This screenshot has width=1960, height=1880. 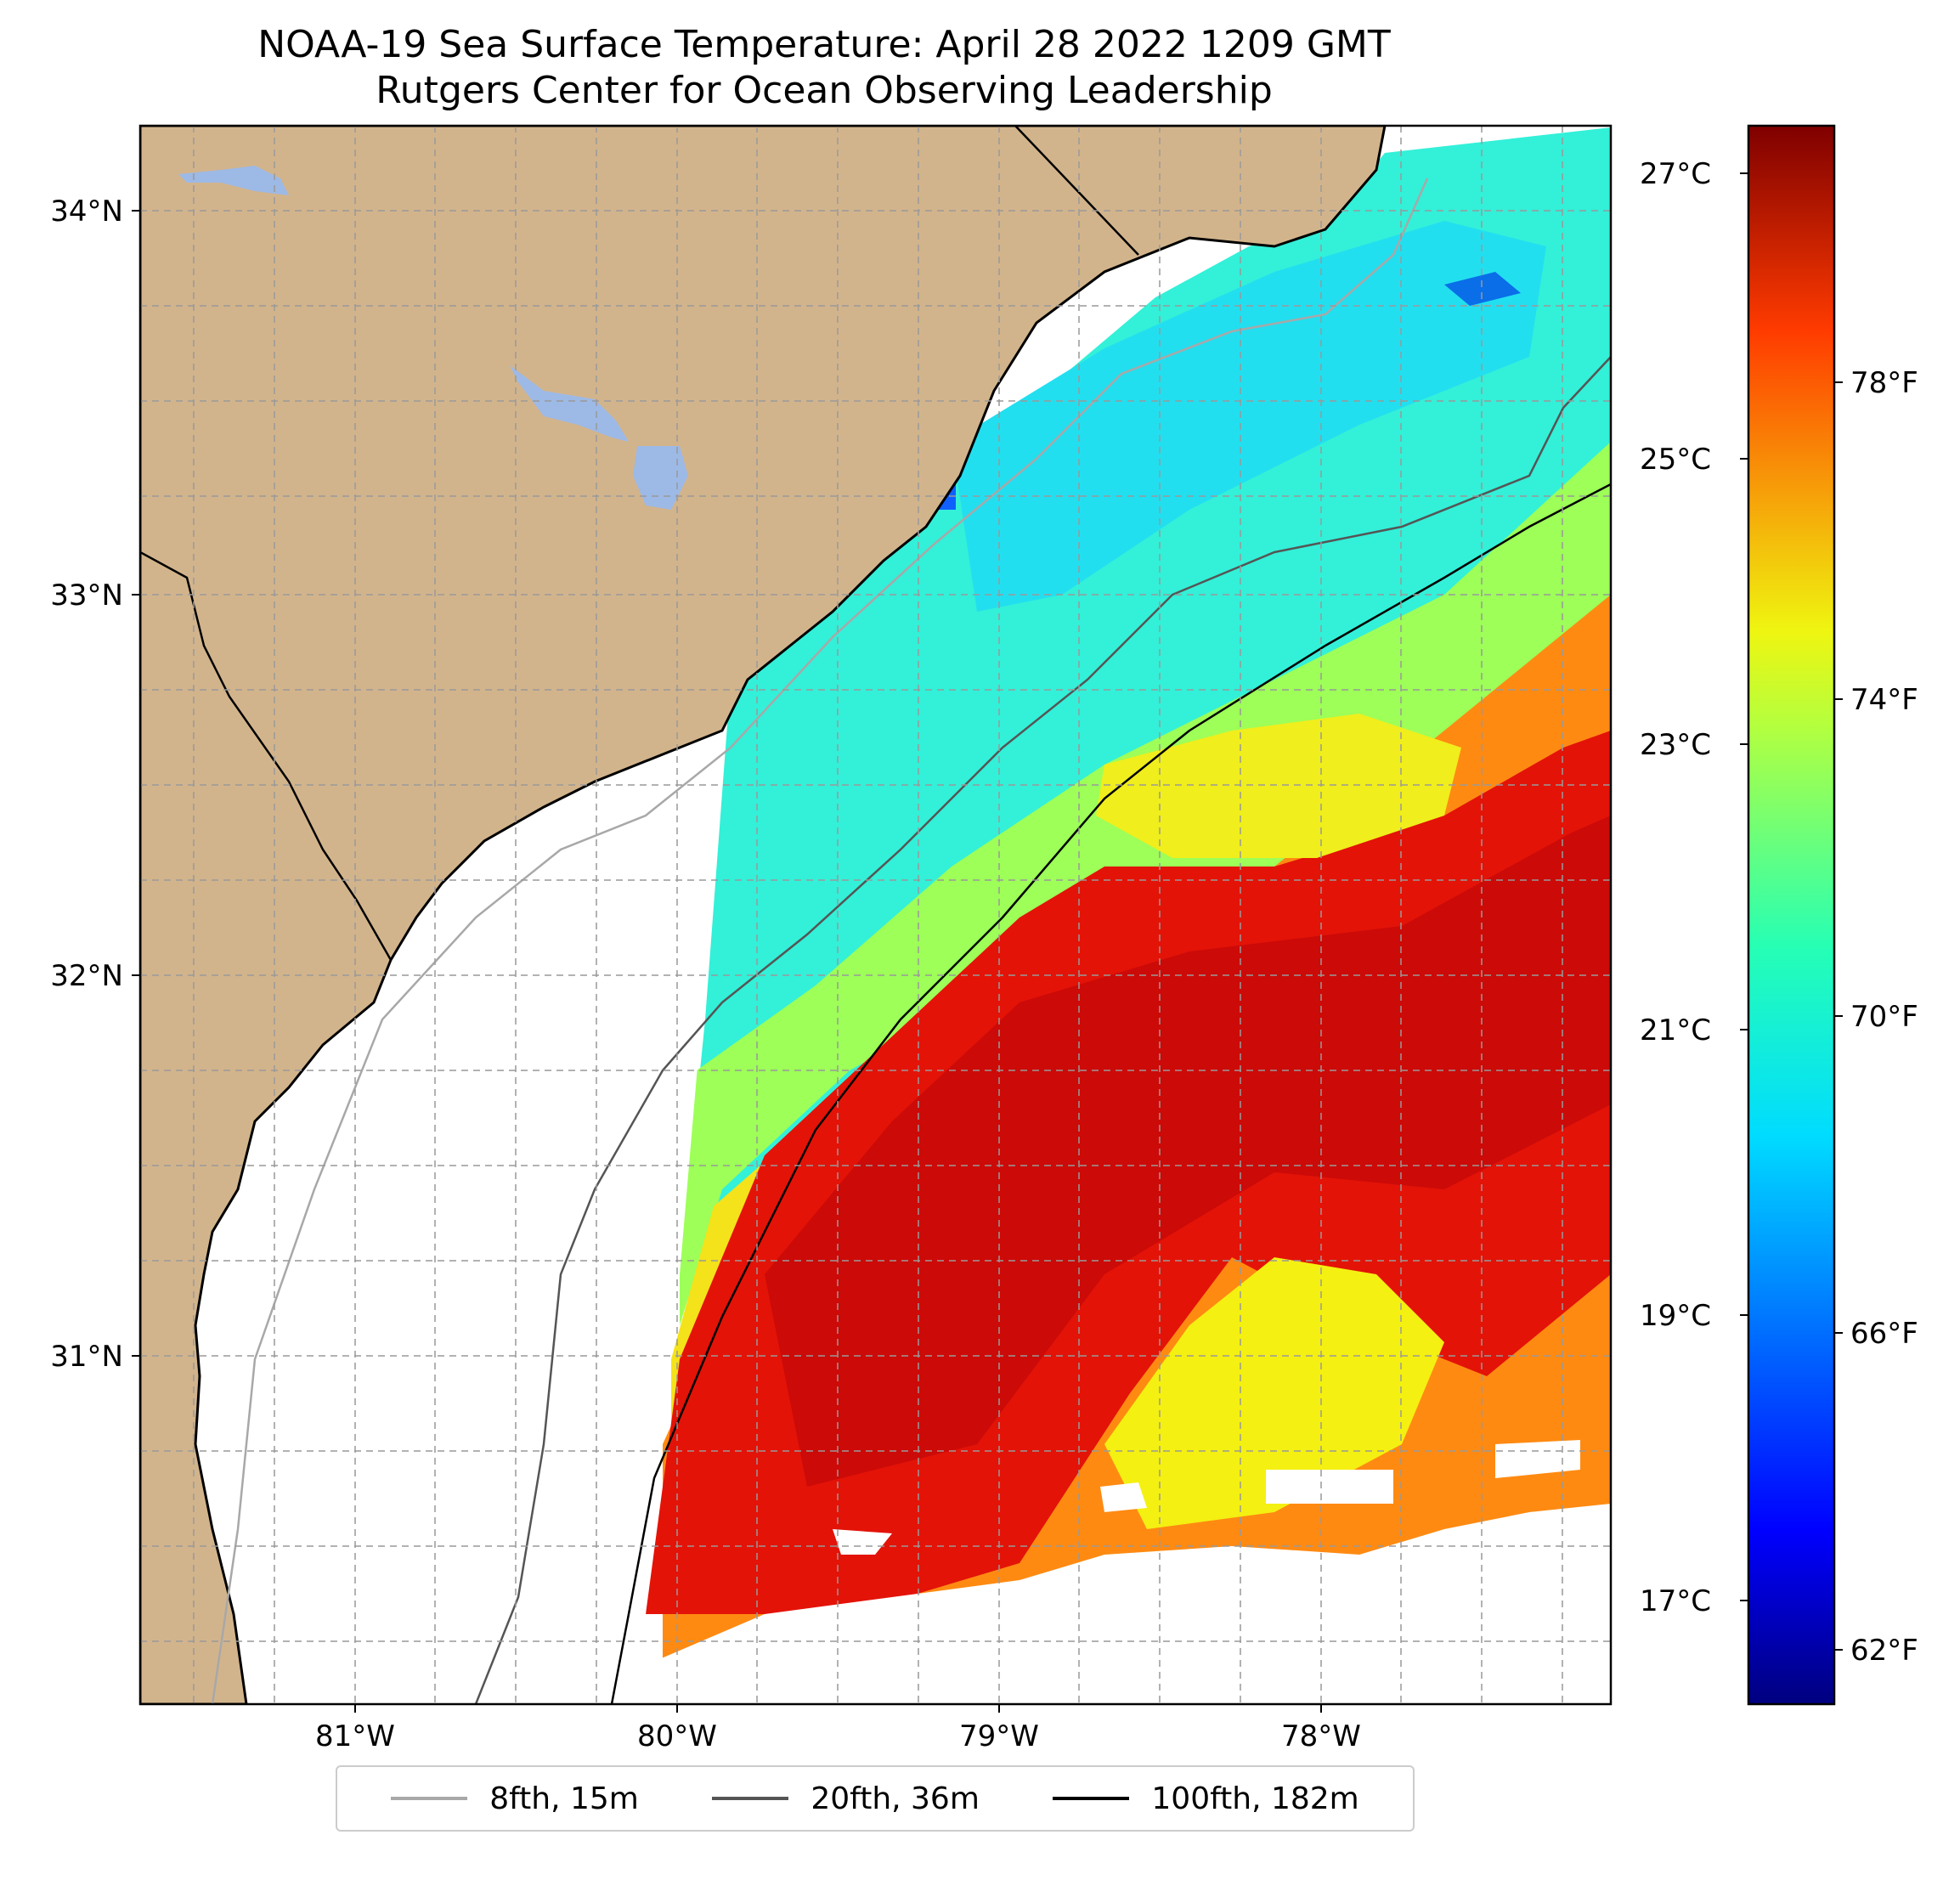 I want to click on isobath-legend: 8fth, 15m 20fth, 36m 100fth, 182m, so click(x=876, y=1799).